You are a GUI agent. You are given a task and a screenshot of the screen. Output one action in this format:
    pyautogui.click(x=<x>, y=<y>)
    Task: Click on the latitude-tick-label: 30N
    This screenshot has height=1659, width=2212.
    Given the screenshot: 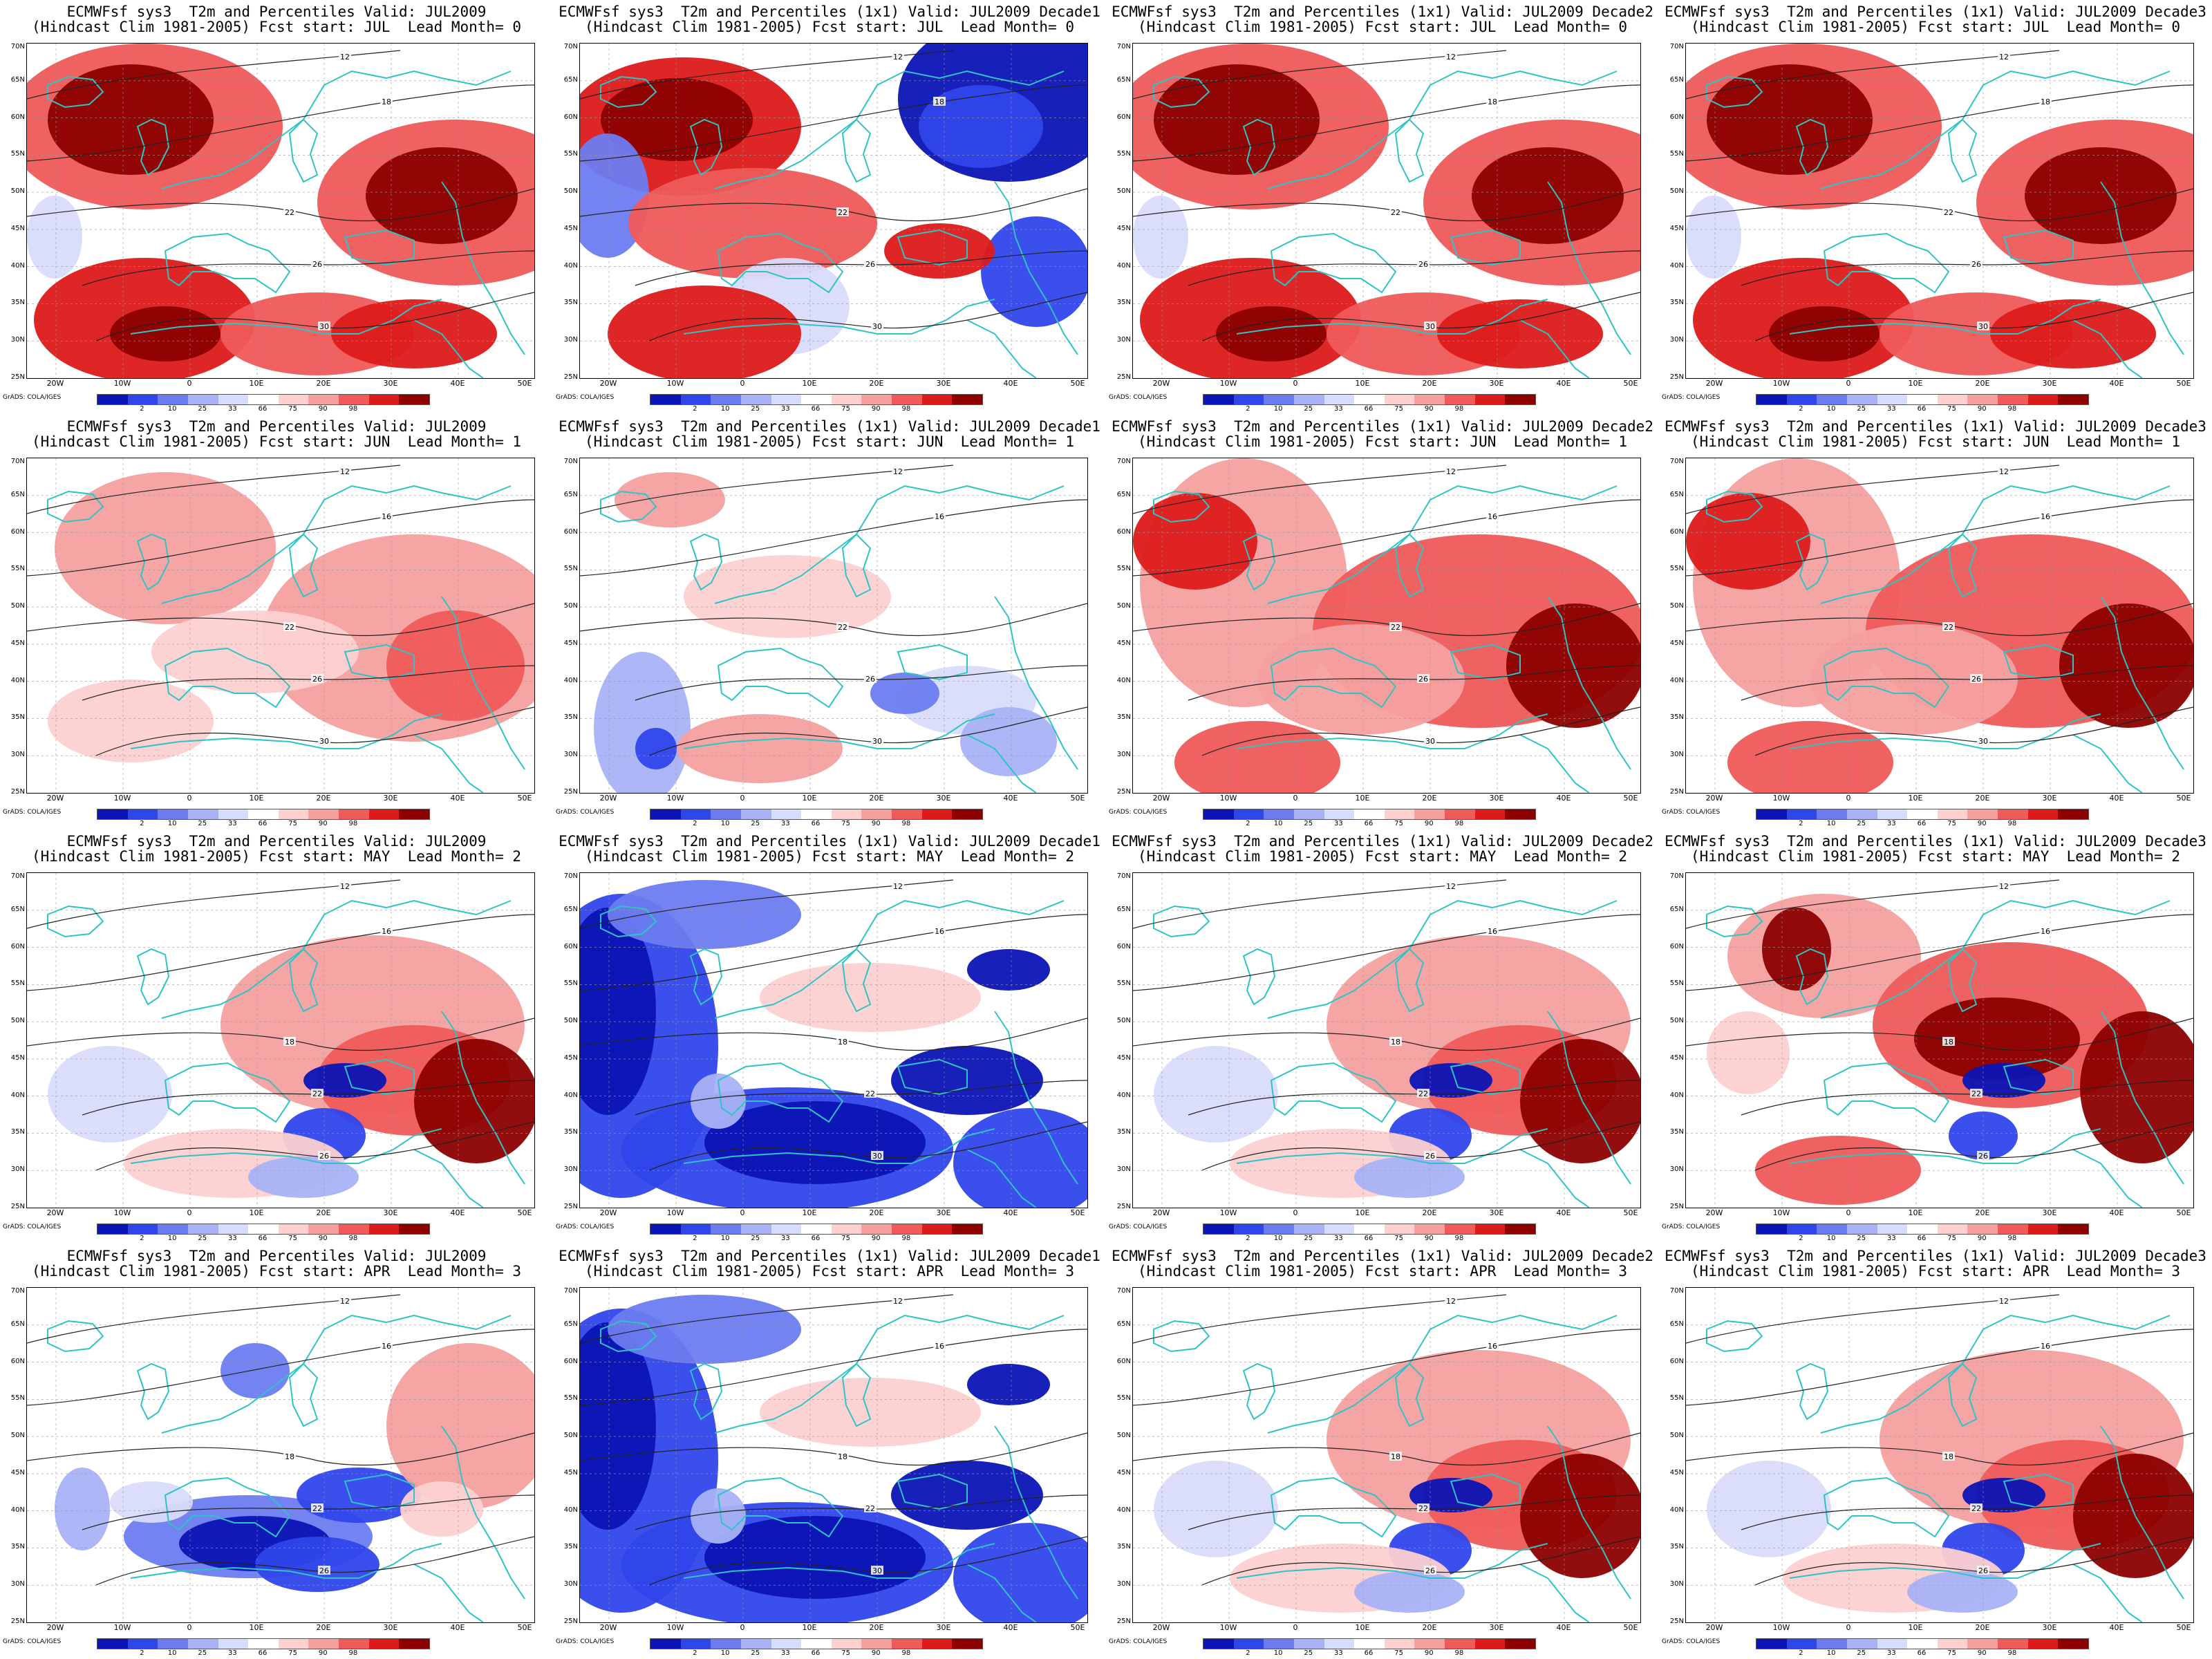 What is the action you would take?
    pyautogui.click(x=17, y=755)
    